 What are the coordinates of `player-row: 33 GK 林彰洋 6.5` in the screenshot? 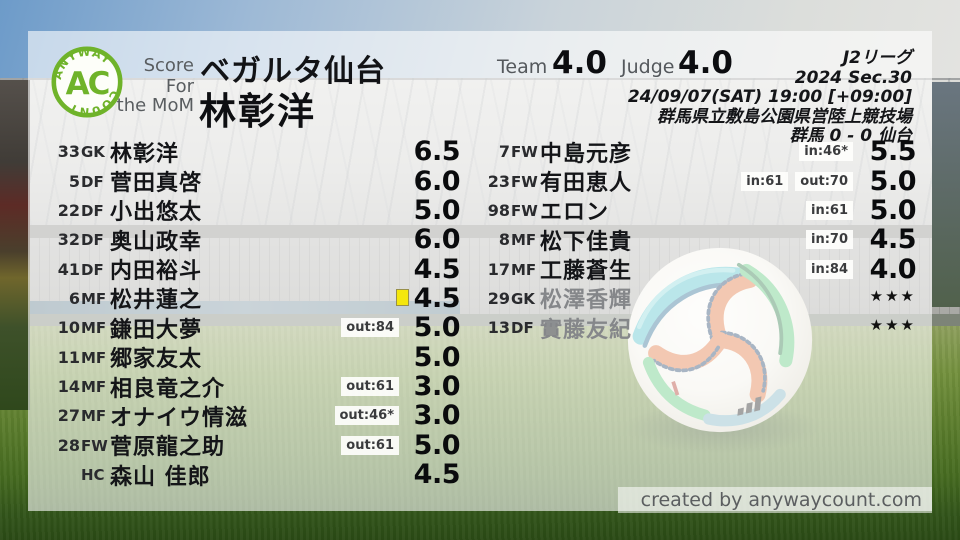 It's located at (245, 151).